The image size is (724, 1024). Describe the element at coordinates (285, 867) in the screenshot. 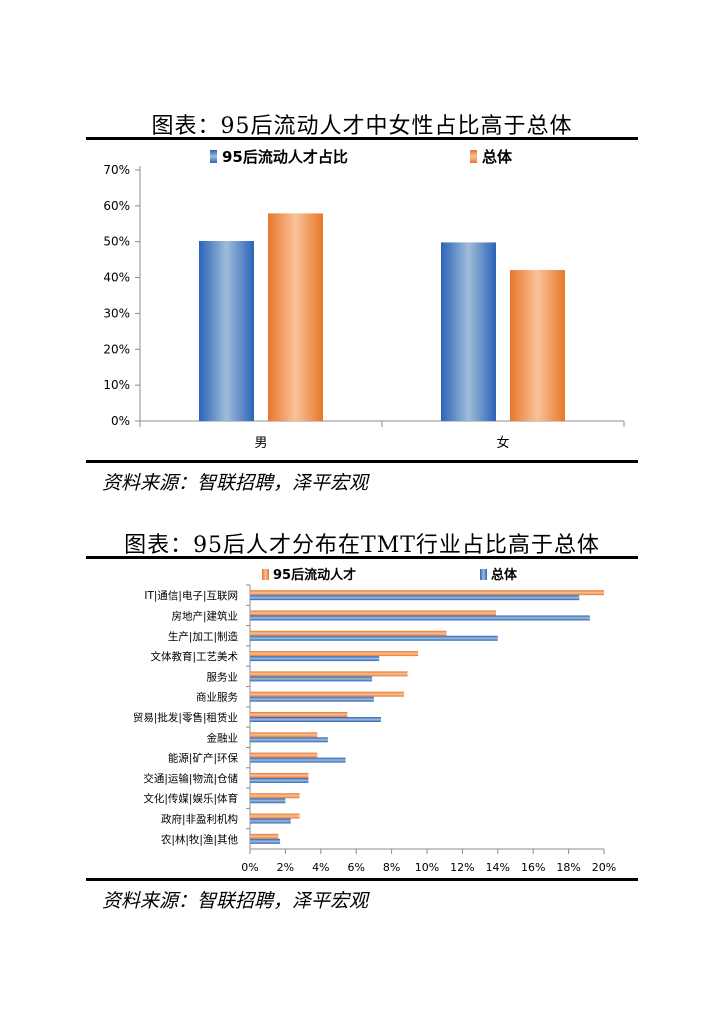

I see `chart2-x-tick-label: 2%` at that location.